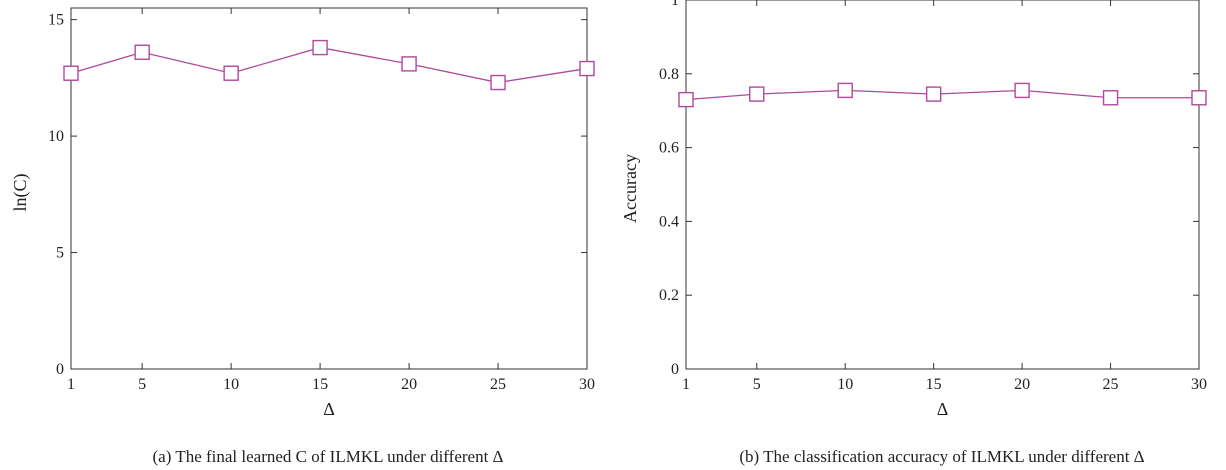 The image size is (1226, 470). What do you see at coordinates (56, 20) in the screenshot?
I see `y-tick-label: 15` at bounding box center [56, 20].